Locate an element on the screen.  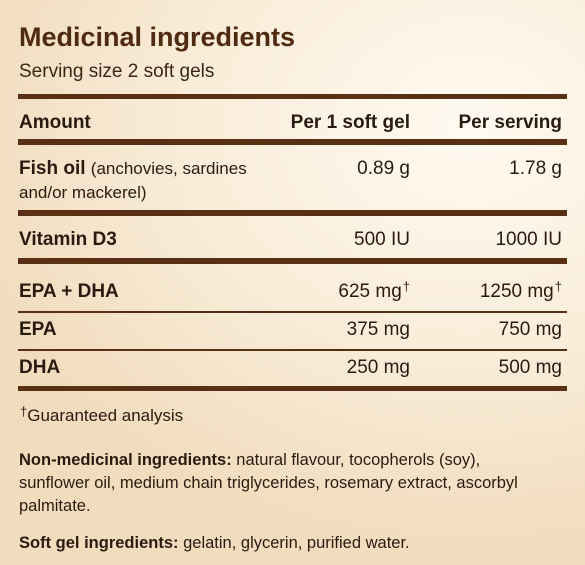
cell: 750 mg is located at coordinates (530, 329).